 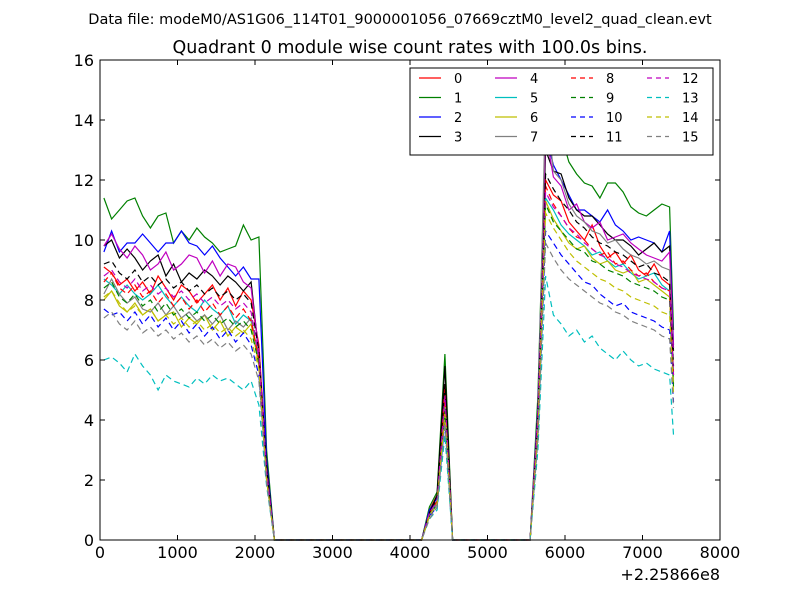 I want to click on y-tick-label: 8, so click(x=89, y=300).